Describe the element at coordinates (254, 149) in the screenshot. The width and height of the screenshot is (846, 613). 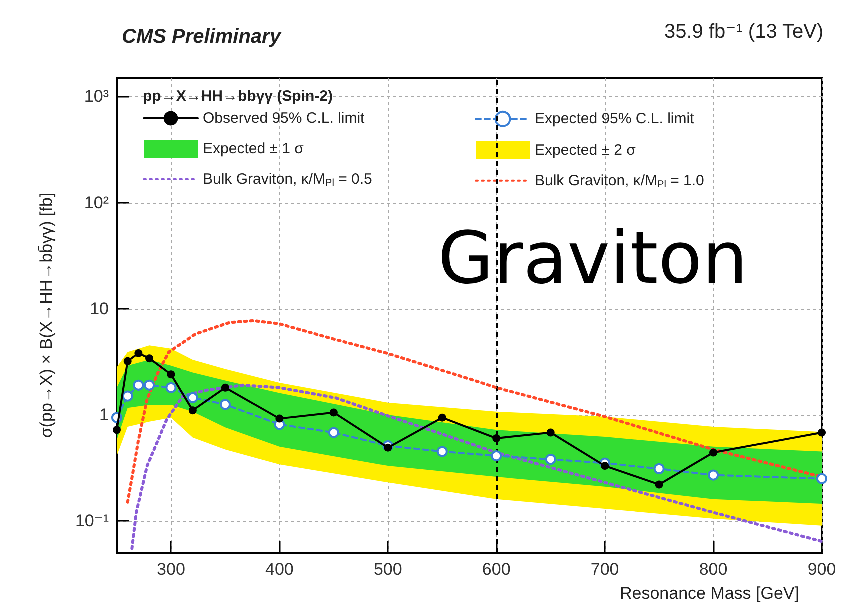
I see `legend-label: Expected ± 1 σ` at that location.